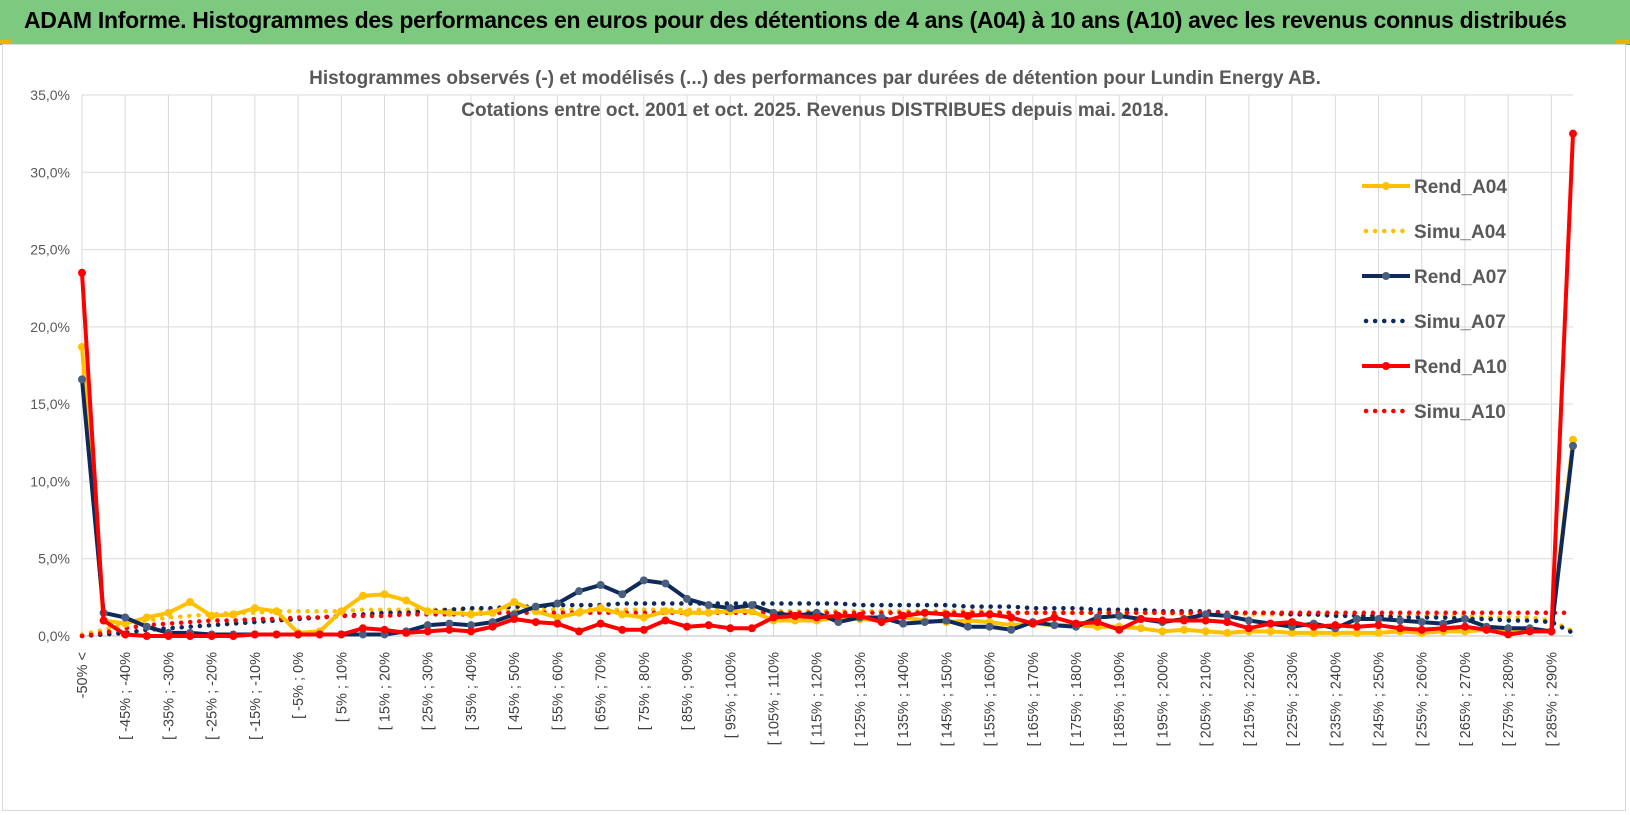  I want to click on x-tick-label: [ 55% ; 60%, so click(558, 691).